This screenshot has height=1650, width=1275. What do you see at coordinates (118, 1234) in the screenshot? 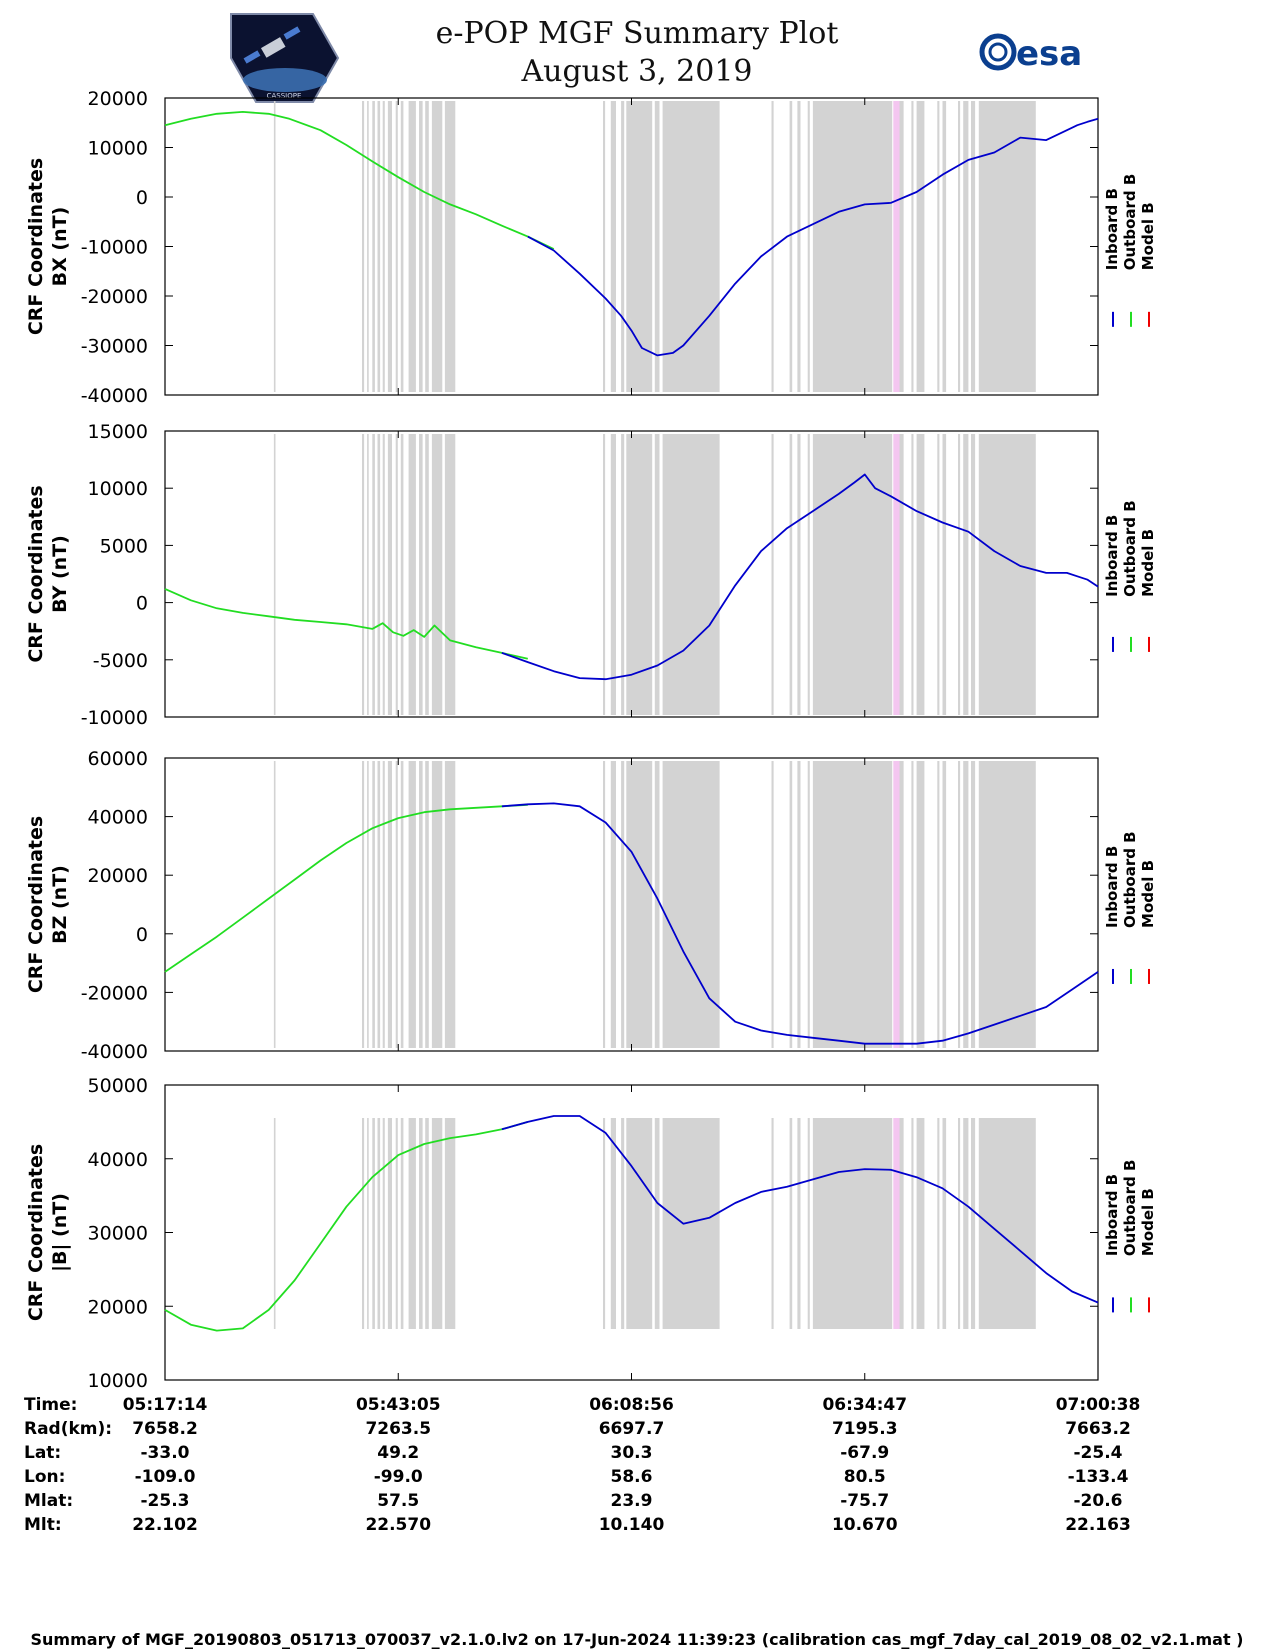
I see `y-tick-label: 30000` at bounding box center [118, 1234].